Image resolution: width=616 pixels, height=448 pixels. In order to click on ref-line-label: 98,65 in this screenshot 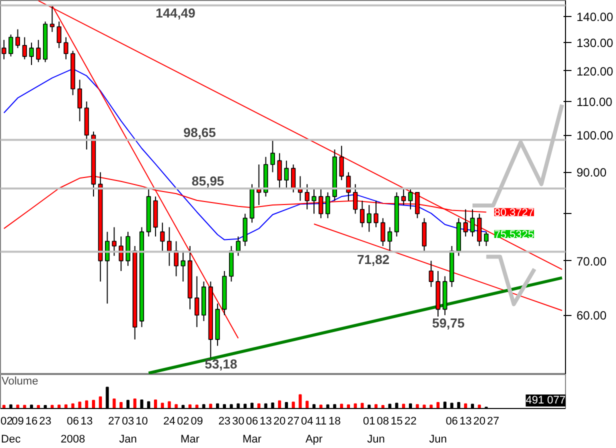, I will do `click(199, 132)`.